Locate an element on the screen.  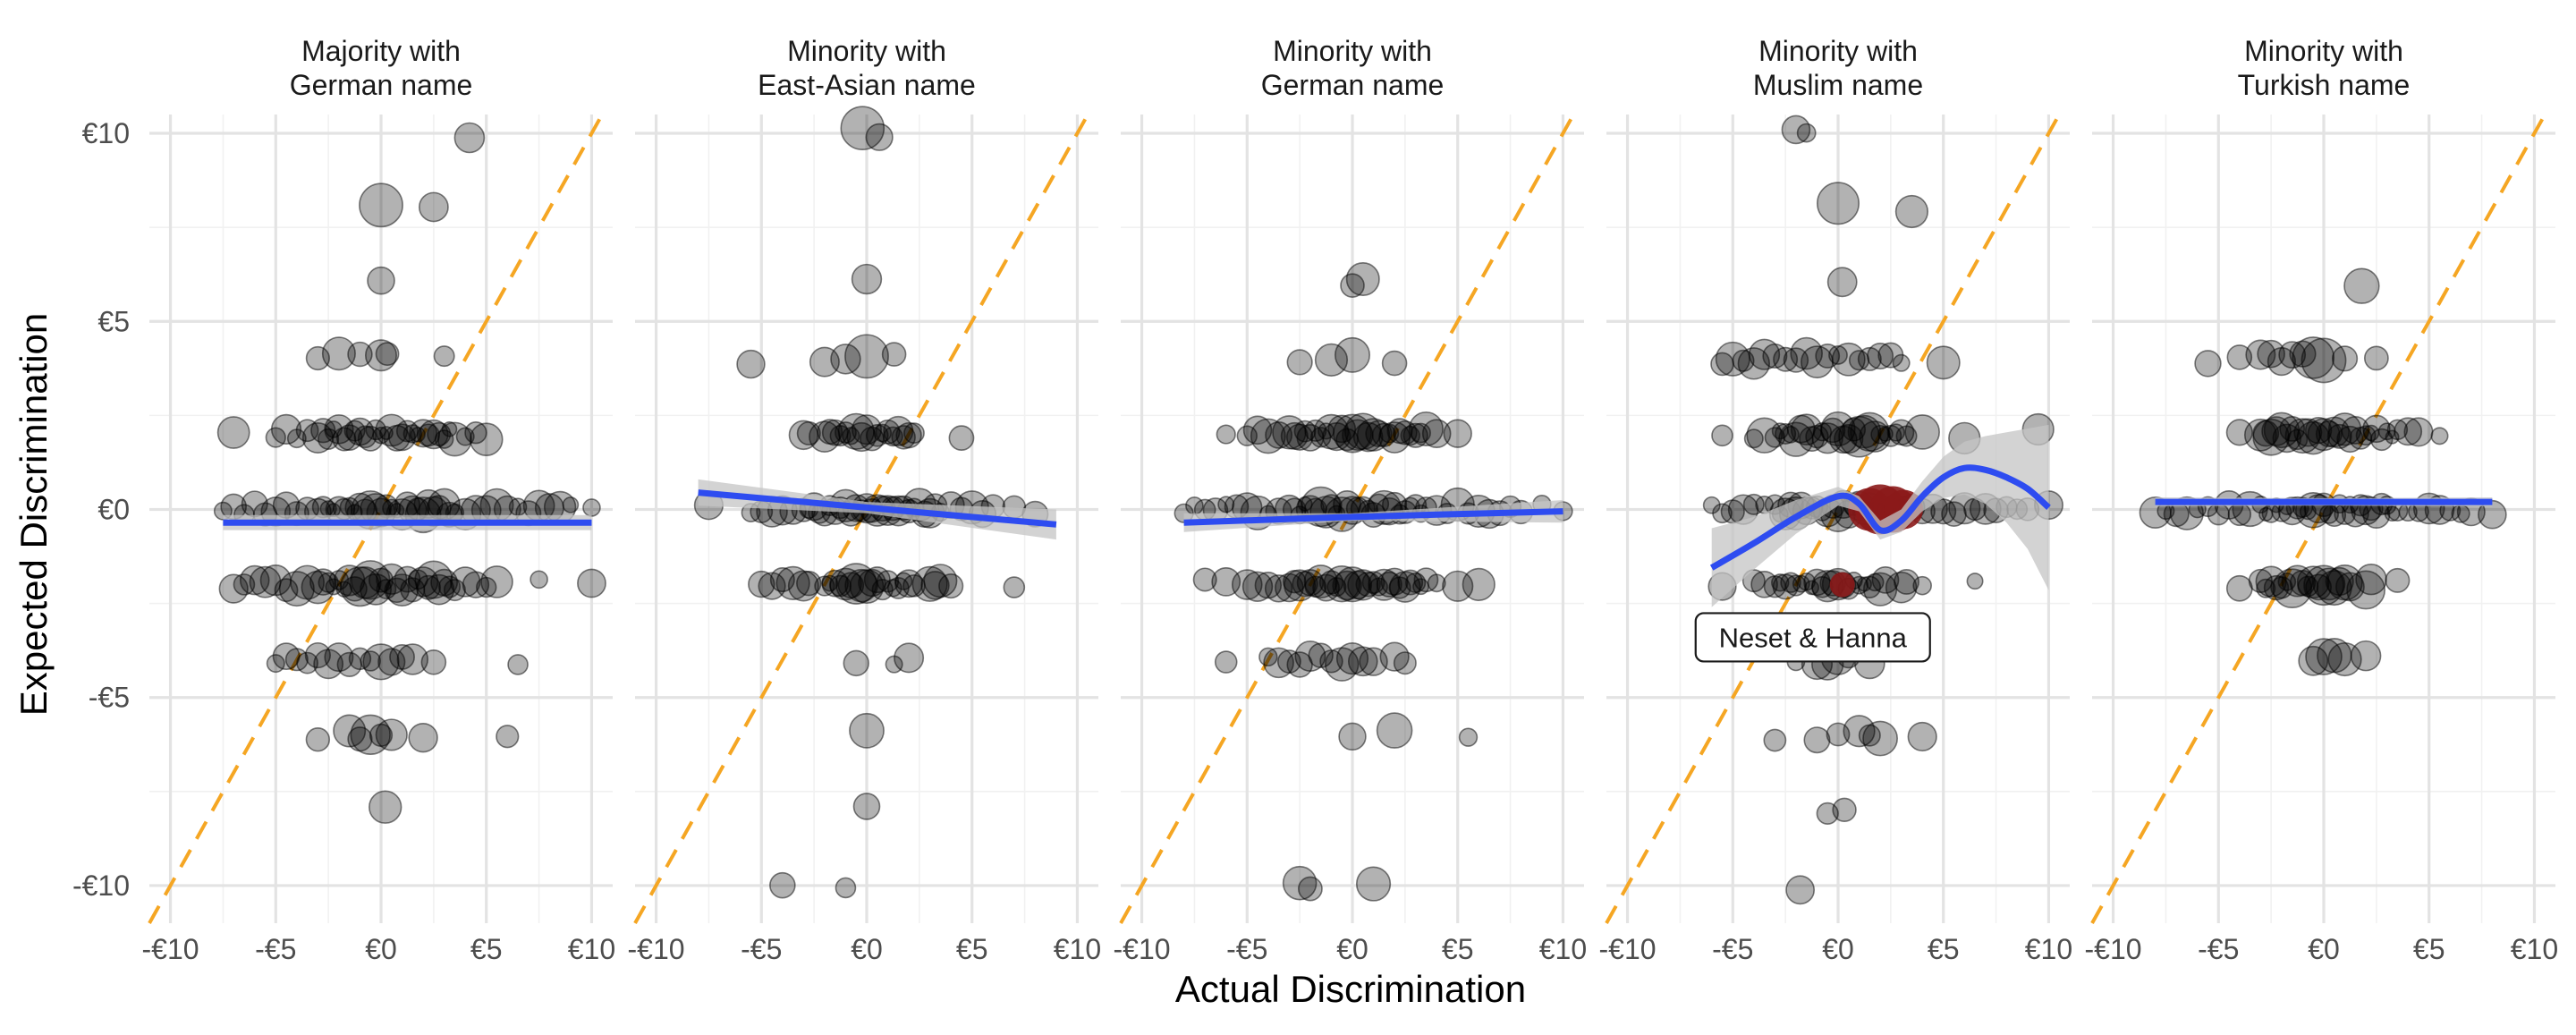
y-tick-label: -€10 is located at coordinates (101, 886).